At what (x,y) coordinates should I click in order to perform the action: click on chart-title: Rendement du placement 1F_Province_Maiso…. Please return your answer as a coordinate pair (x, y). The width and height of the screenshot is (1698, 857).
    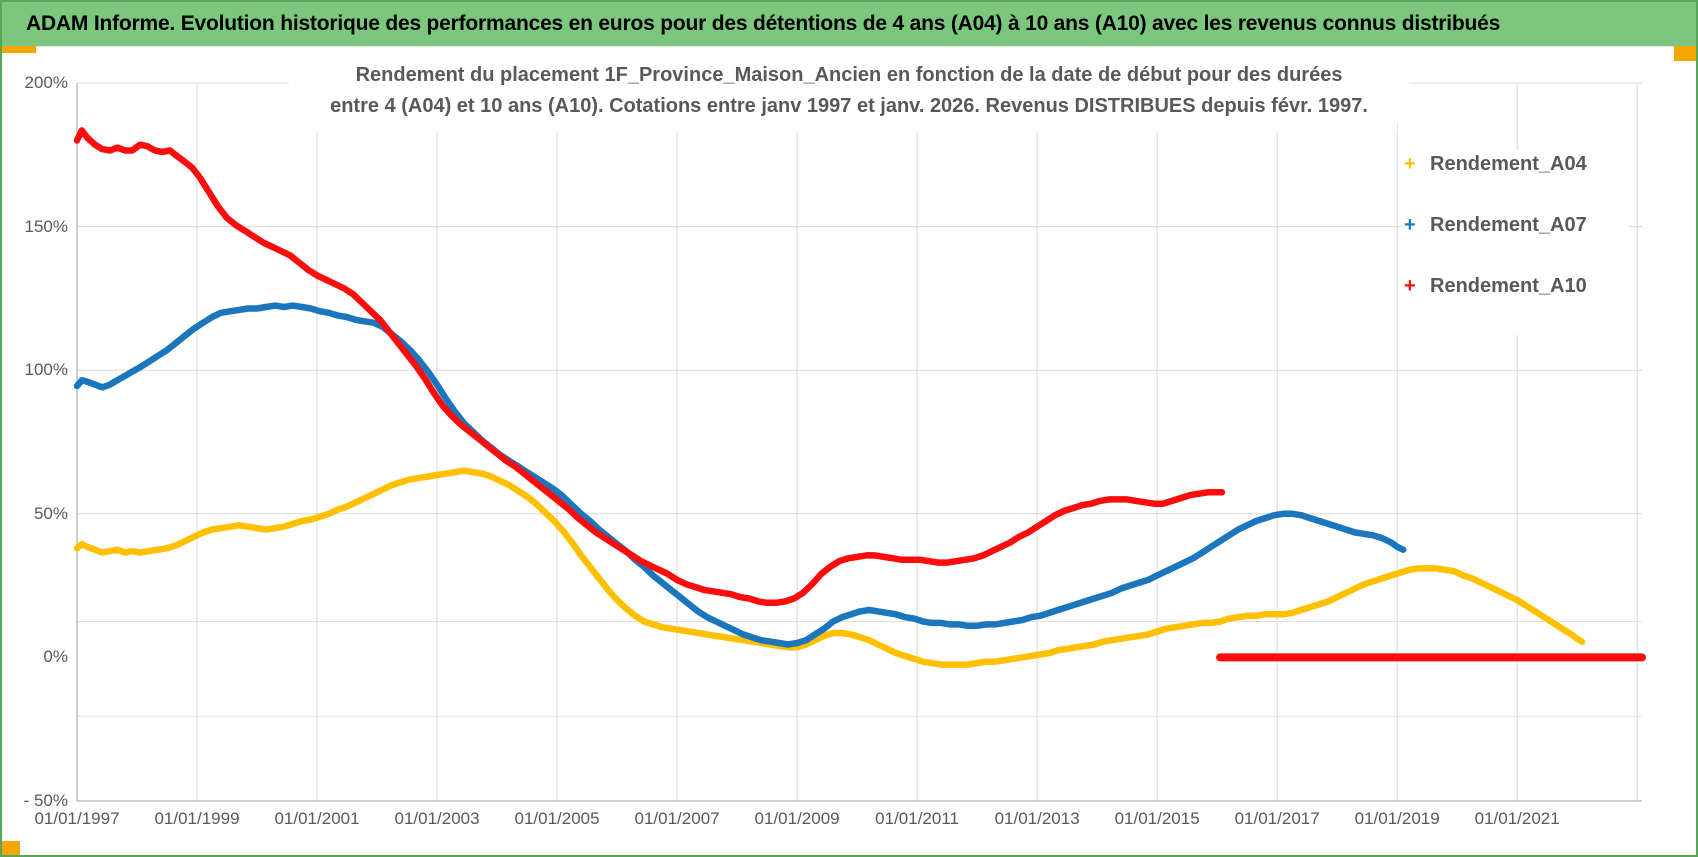
    Looking at the image, I should click on (849, 91).